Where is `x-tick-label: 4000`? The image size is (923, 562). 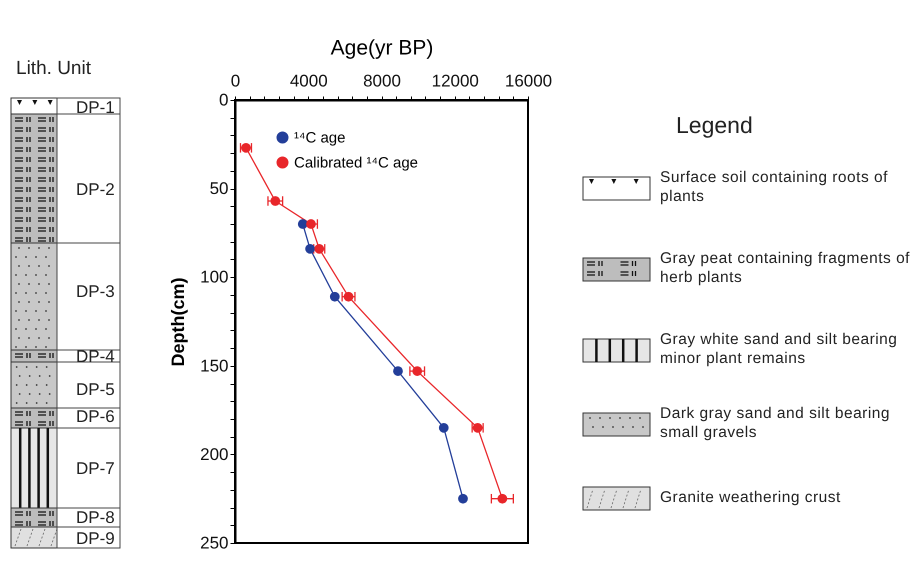
x-tick-label: 4000 is located at coordinates (309, 81).